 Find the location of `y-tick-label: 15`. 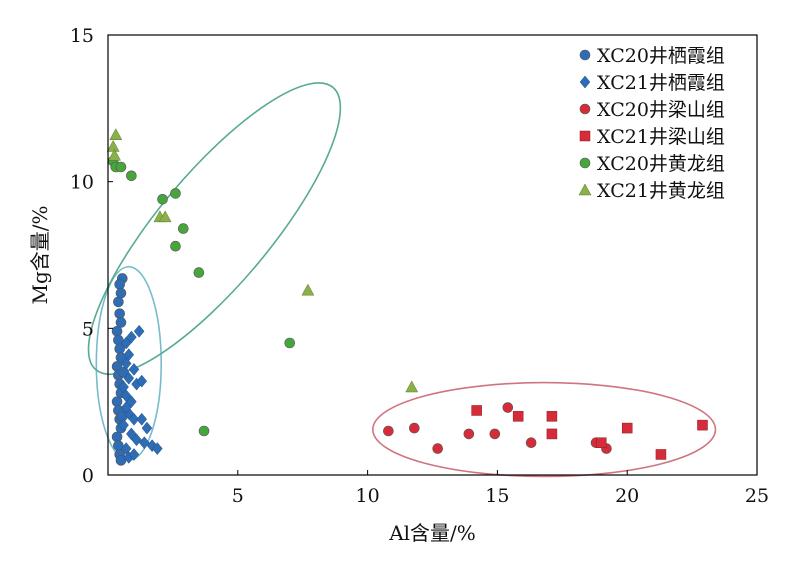

y-tick-label: 15 is located at coordinates (82, 36).